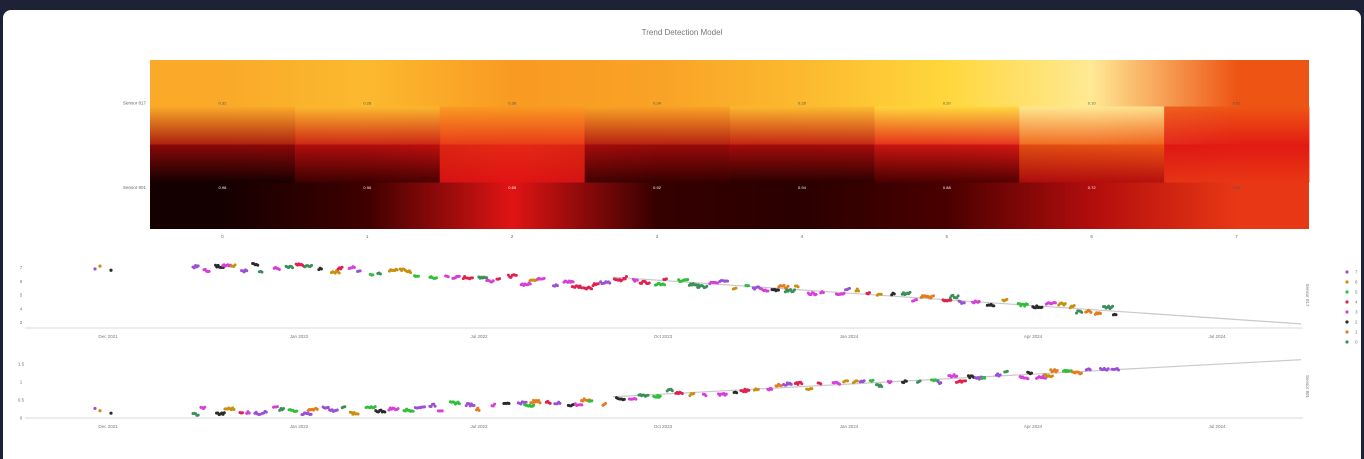 The image size is (1364, 459). I want to click on y-tick-label: 6, so click(21, 281).